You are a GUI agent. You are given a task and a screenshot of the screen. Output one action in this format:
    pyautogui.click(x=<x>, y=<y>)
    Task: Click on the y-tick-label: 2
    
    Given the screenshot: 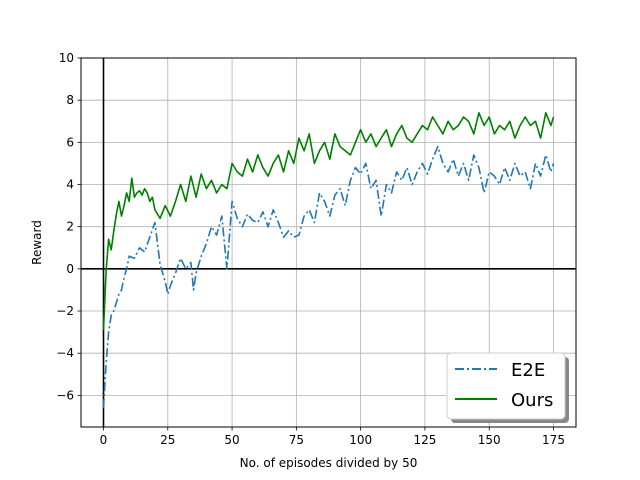 What is the action you would take?
    pyautogui.click(x=70, y=227)
    